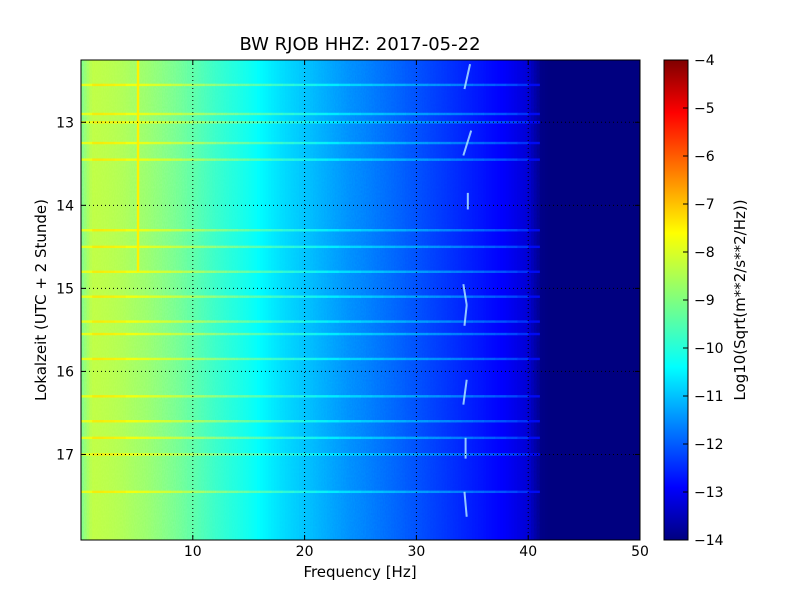  Describe the element at coordinates (193, 552) in the screenshot. I see `x-tick-label: 10` at that location.